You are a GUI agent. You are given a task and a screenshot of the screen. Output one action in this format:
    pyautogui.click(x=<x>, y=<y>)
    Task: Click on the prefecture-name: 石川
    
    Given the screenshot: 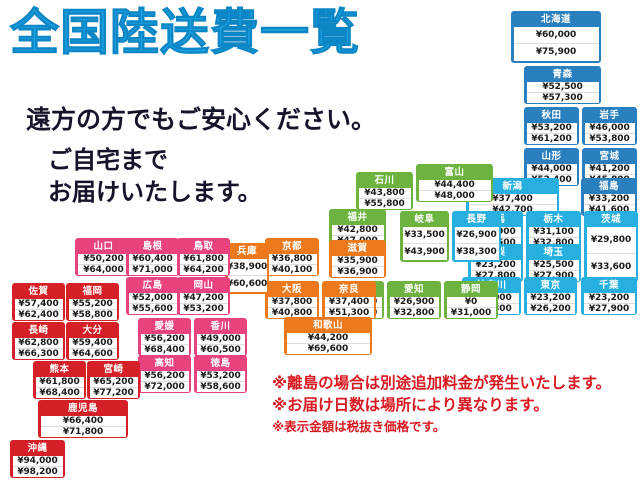 What is the action you would take?
    pyautogui.click(x=384, y=180)
    